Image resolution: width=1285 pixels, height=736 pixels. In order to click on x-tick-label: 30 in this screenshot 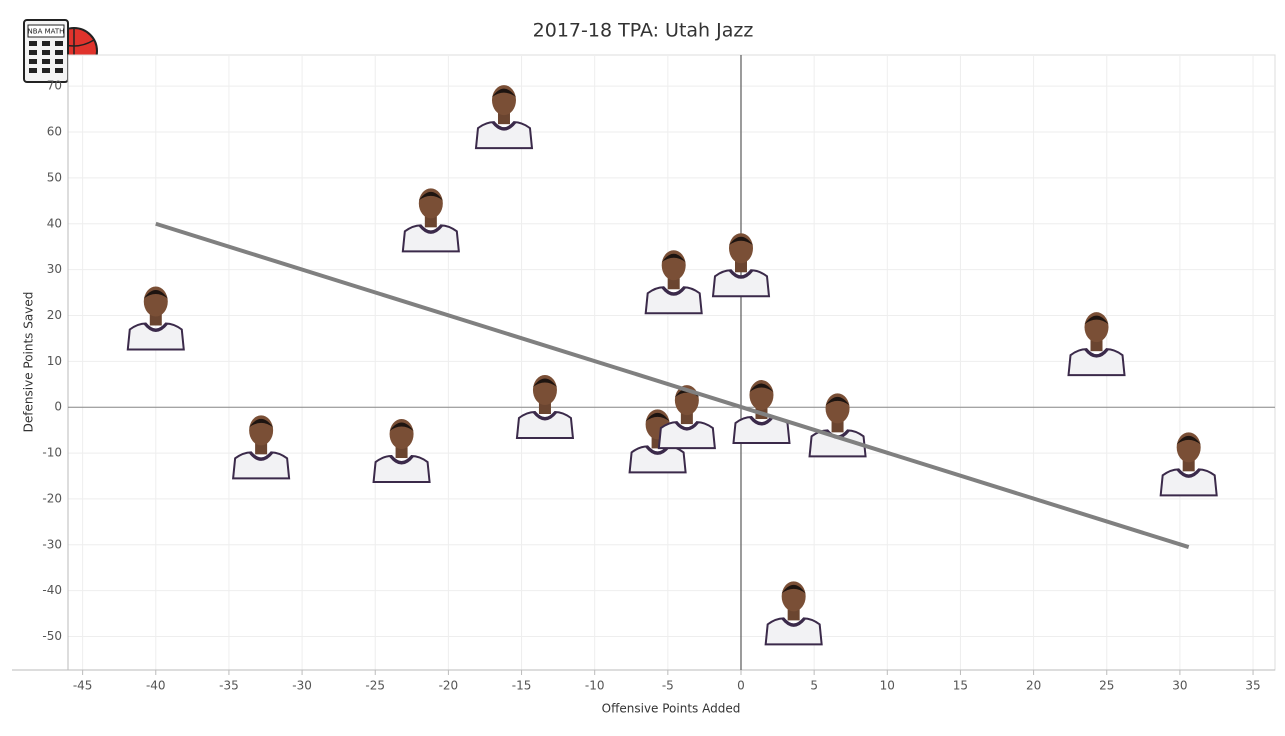, I will do `click(1179, 686)`.